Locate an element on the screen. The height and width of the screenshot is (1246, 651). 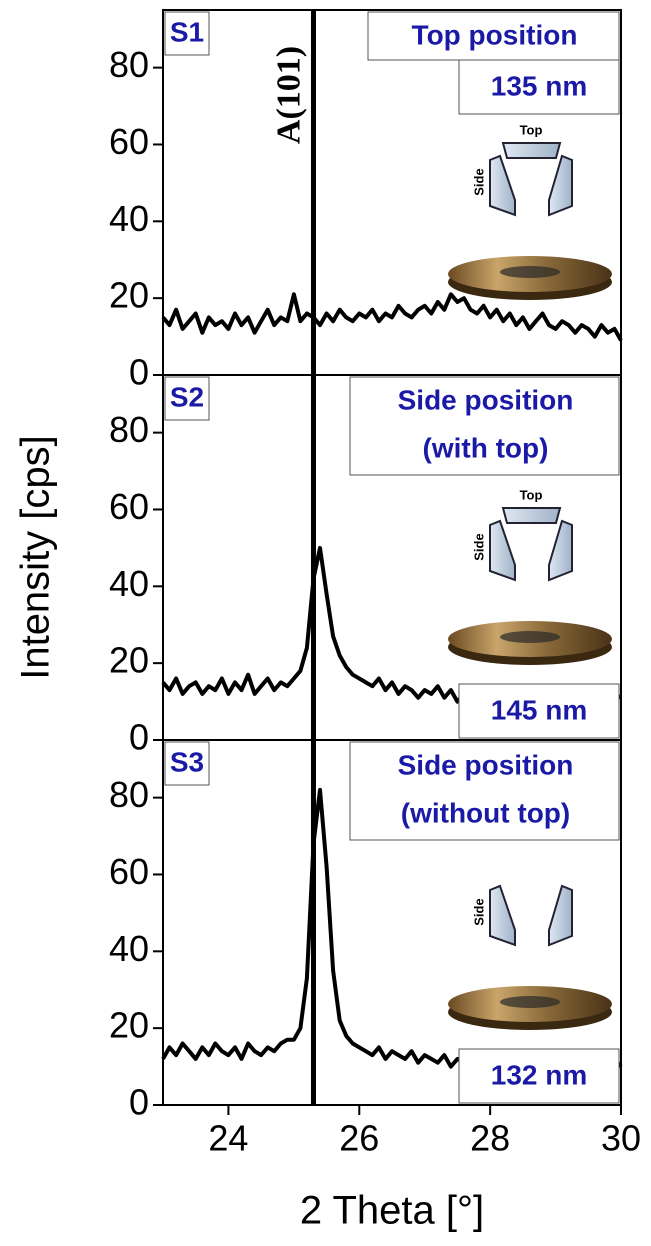
x-tick-label: 30 is located at coordinates (621, 1138).